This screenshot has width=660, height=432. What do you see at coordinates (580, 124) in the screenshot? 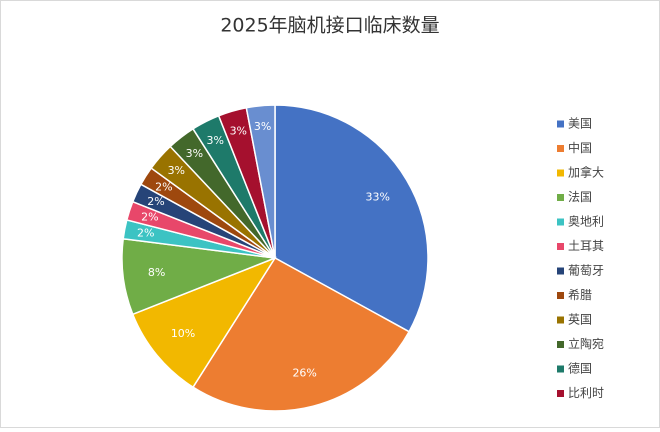
I see `legend-label: 美国` at bounding box center [580, 124].